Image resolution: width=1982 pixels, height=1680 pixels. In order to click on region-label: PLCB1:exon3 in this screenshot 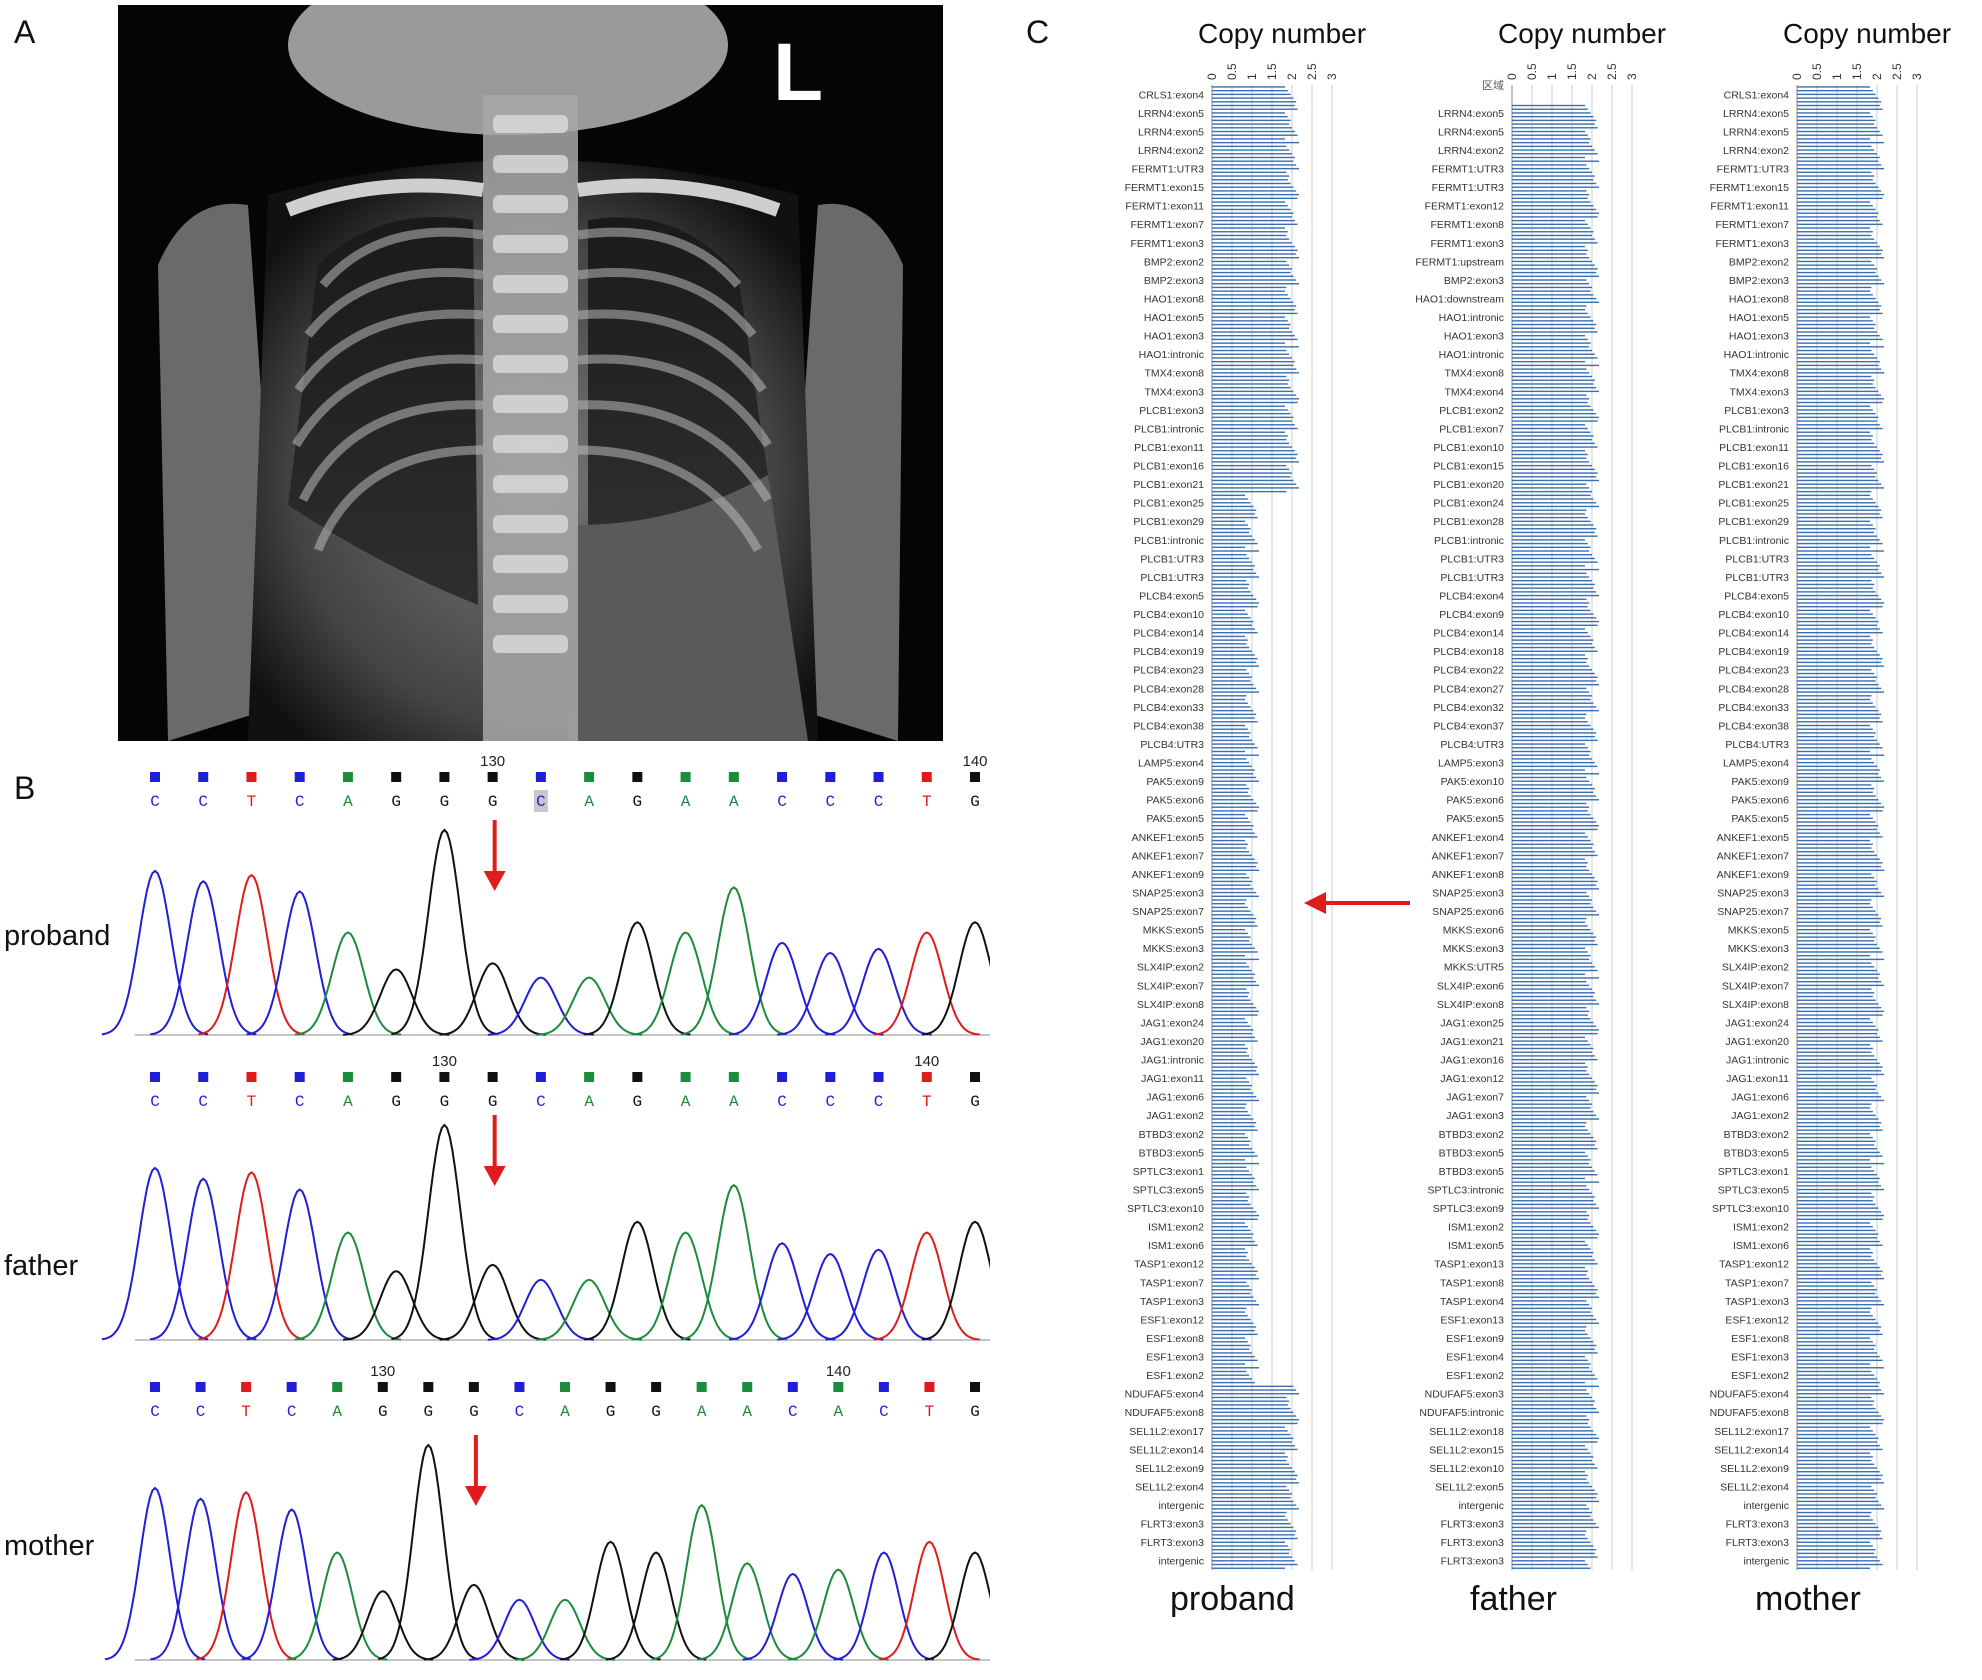, I will do `click(1171, 411)`.